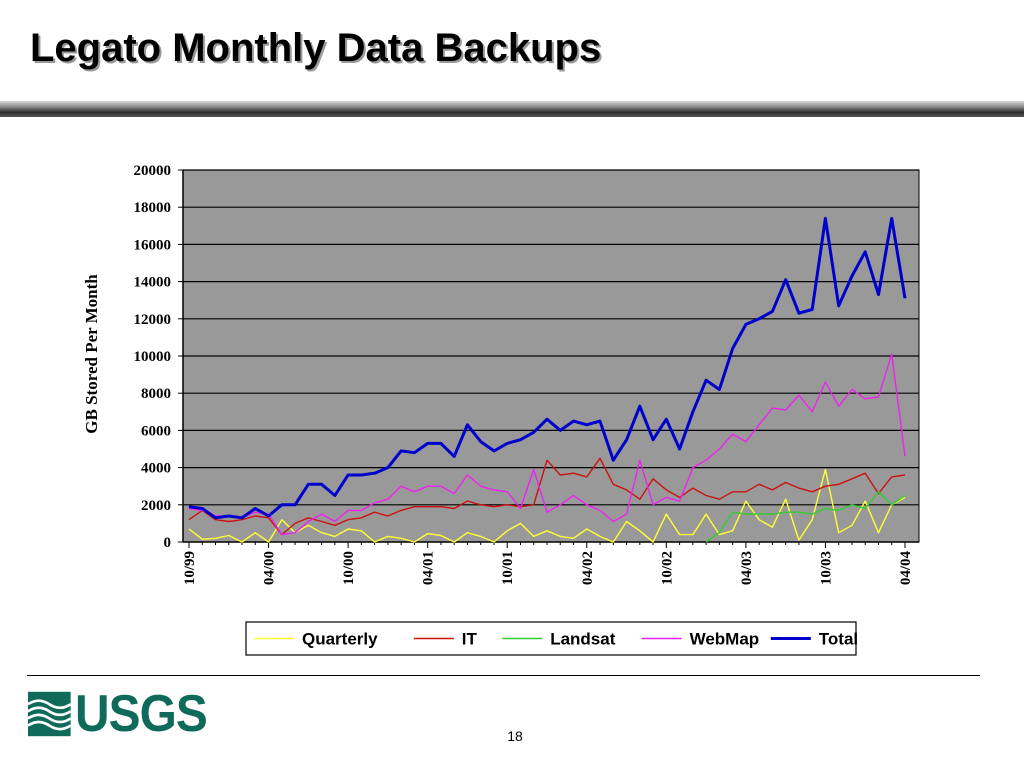 This screenshot has width=1024, height=768. Describe the element at coordinates (168, 543) in the screenshot. I see `y-tick-label: 0` at that location.